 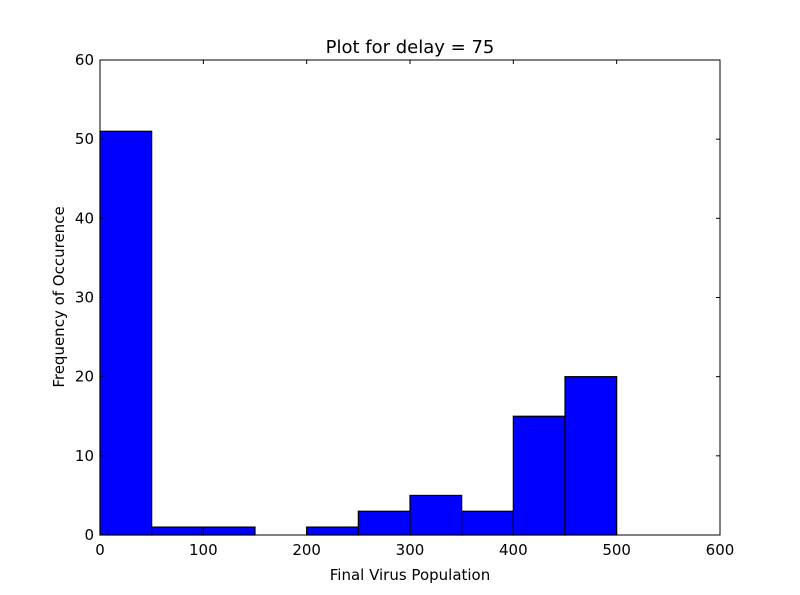 What do you see at coordinates (84, 139) in the screenshot?
I see `y-tick-label-50: 50` at bounding box center [84, 139].